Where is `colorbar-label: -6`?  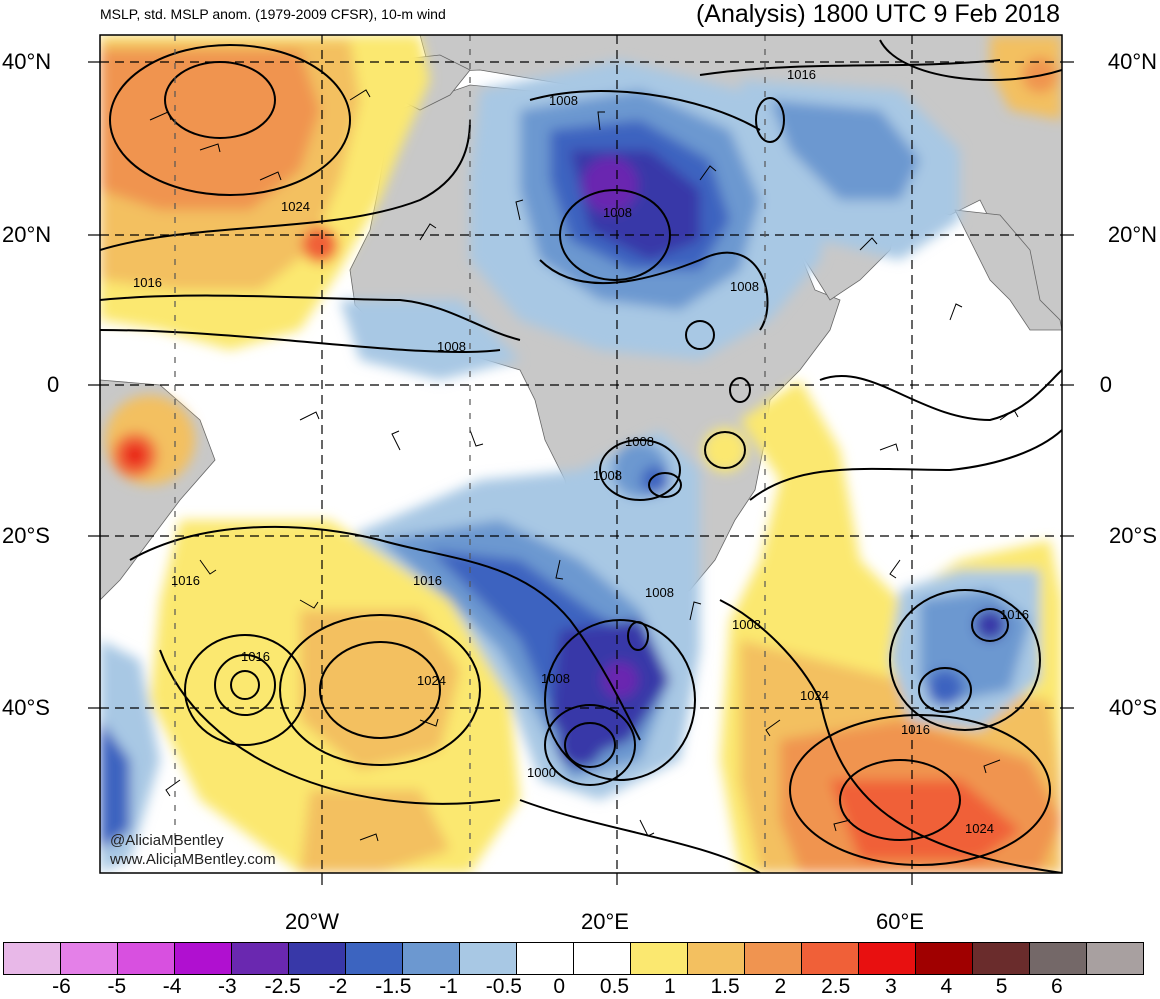
colorbar-label: -6 is located at coordinates (61, 986).